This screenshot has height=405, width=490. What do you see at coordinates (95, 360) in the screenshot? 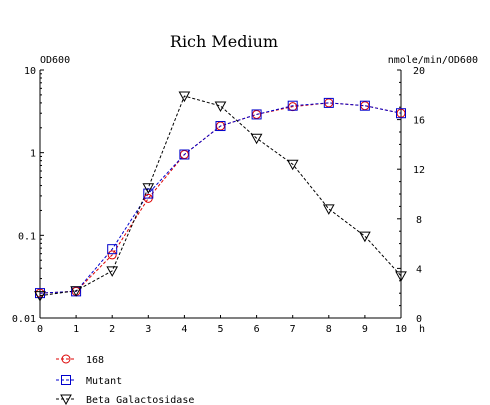
I see `legend-label: 168` at bounding box center [95, 360].